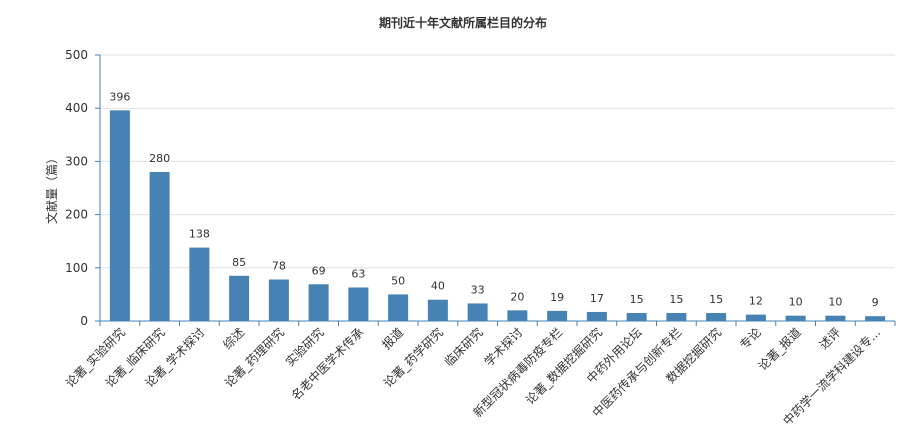 This screenshot has height=443, width=917. What do you see at coordinates (875, 302) in the screenshot?
I see `data-label: 9` at bounding box center [875, 302].